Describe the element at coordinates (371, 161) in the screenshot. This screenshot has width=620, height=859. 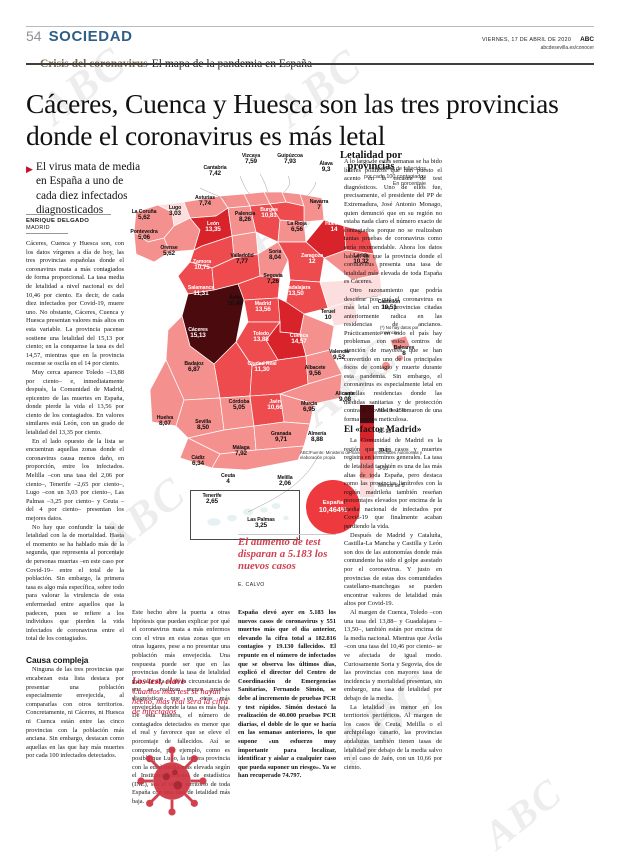
I see `map-title: Letalidad por provincias` at that location.